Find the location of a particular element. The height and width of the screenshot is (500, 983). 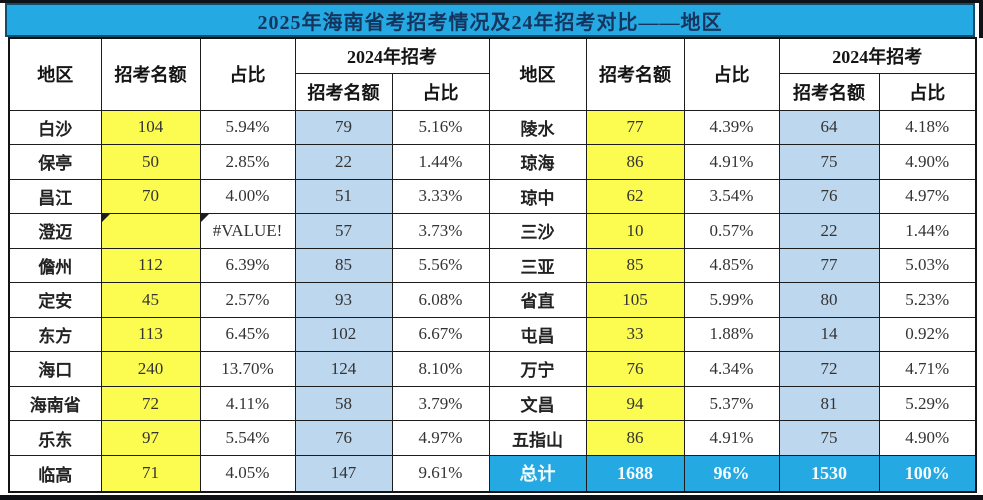

quota-2025-cell: 77 is located at coordinates (635, 127).